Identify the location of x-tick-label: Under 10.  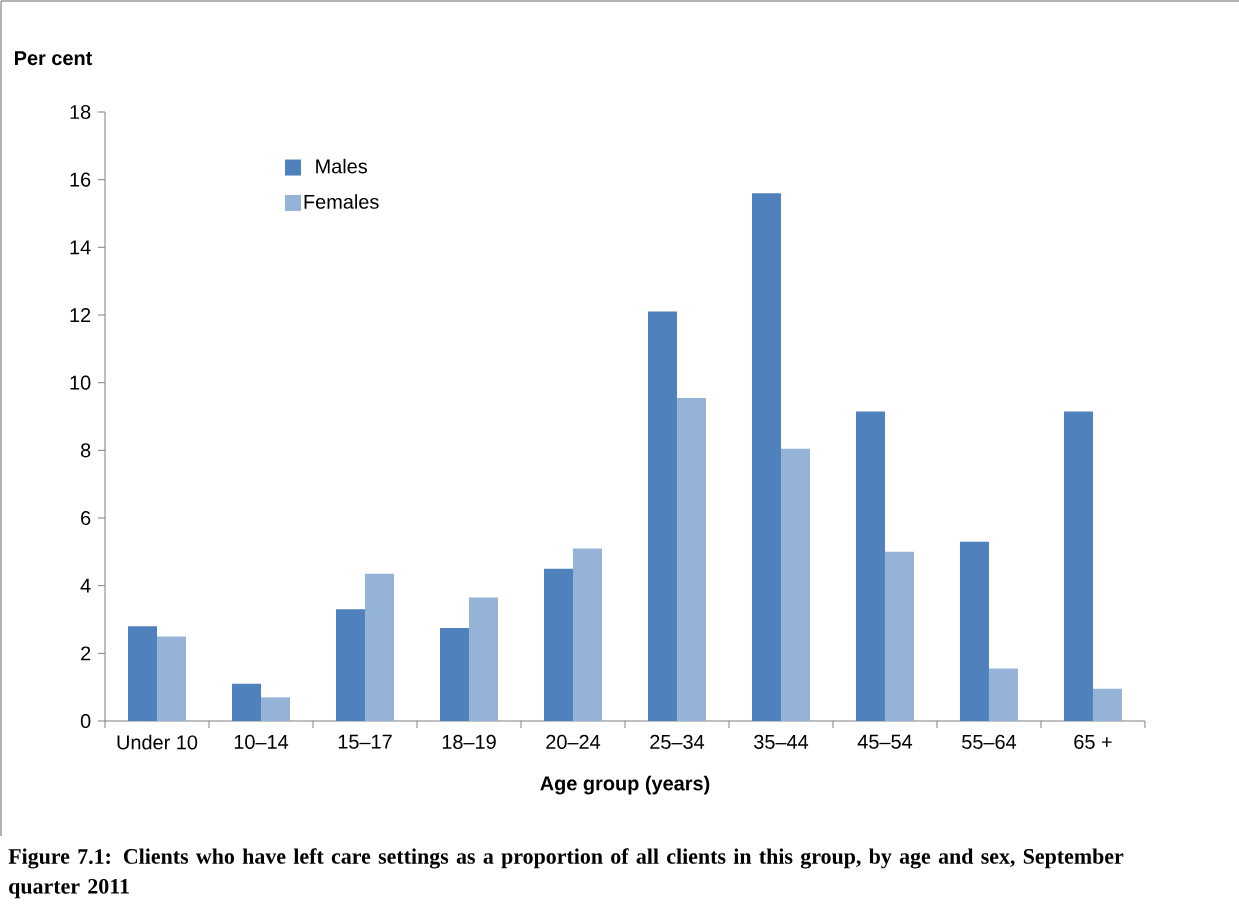
(157, 742).